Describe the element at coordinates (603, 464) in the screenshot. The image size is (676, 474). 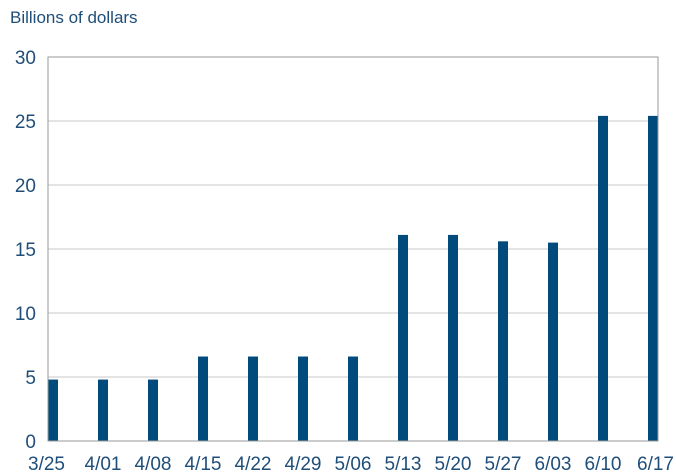
I see `x-tick-label: 6/10` at that location.